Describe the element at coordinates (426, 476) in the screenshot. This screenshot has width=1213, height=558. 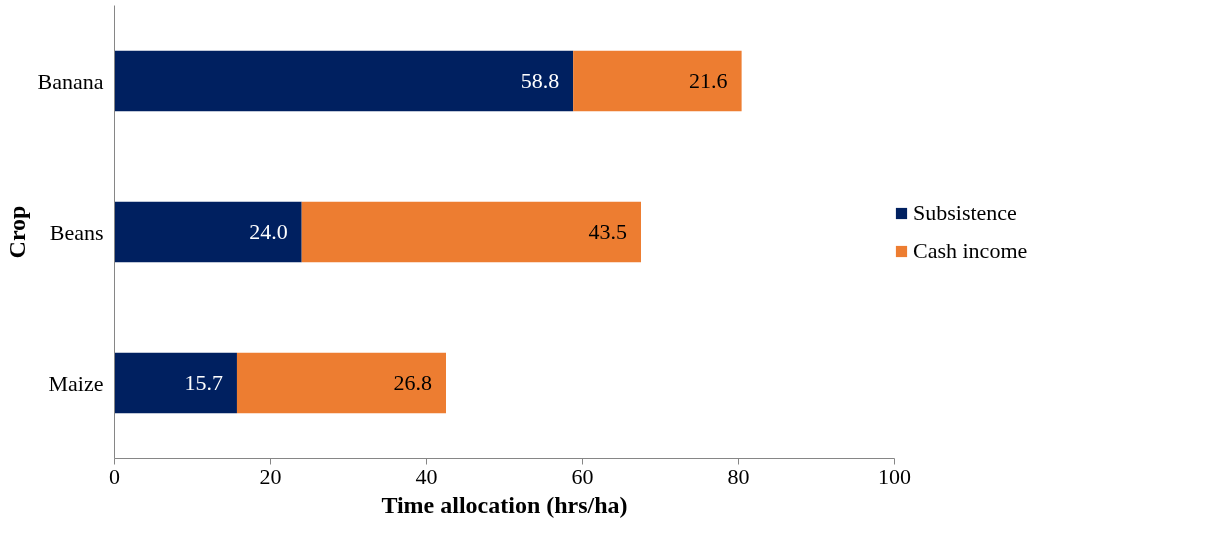
I see `x-tick-label: 40` at that location.